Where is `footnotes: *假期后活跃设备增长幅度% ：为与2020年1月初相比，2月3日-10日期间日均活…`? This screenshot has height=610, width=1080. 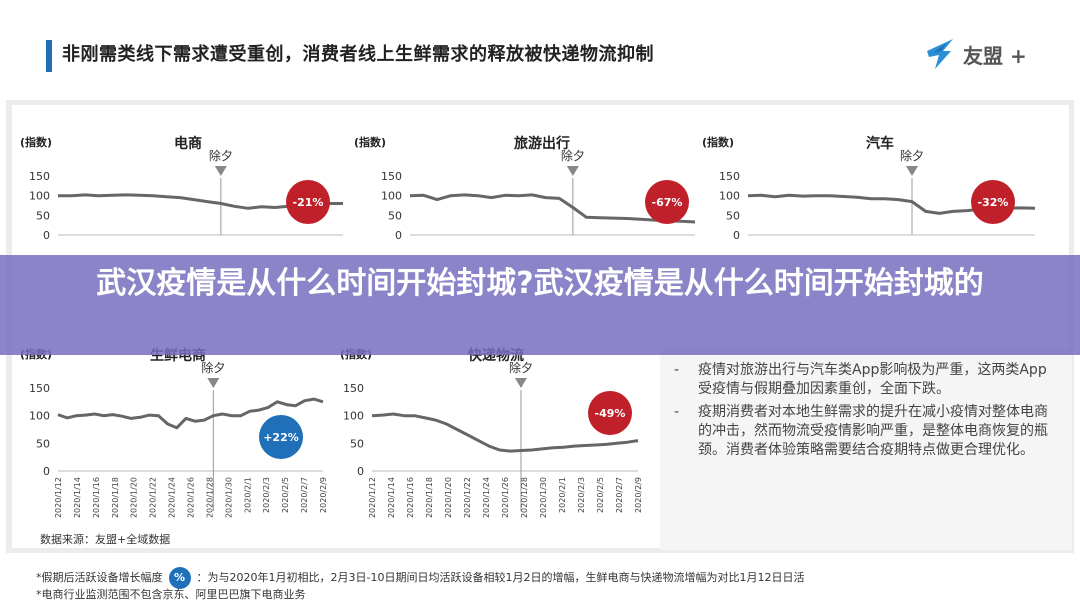
footnotes: *假期后活跃设备增长幅度% ：为与2020年1月初相比，2月3日-10日期间日均活… is located at coordinates (540, 582).